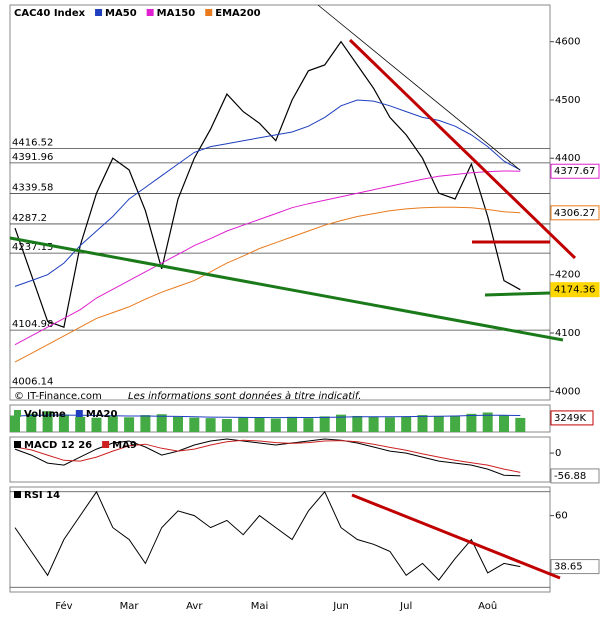 Image resolution: width=600 pixels, height=621 pixels. I want to click on level-label: 4104.98, so click(32, 324).